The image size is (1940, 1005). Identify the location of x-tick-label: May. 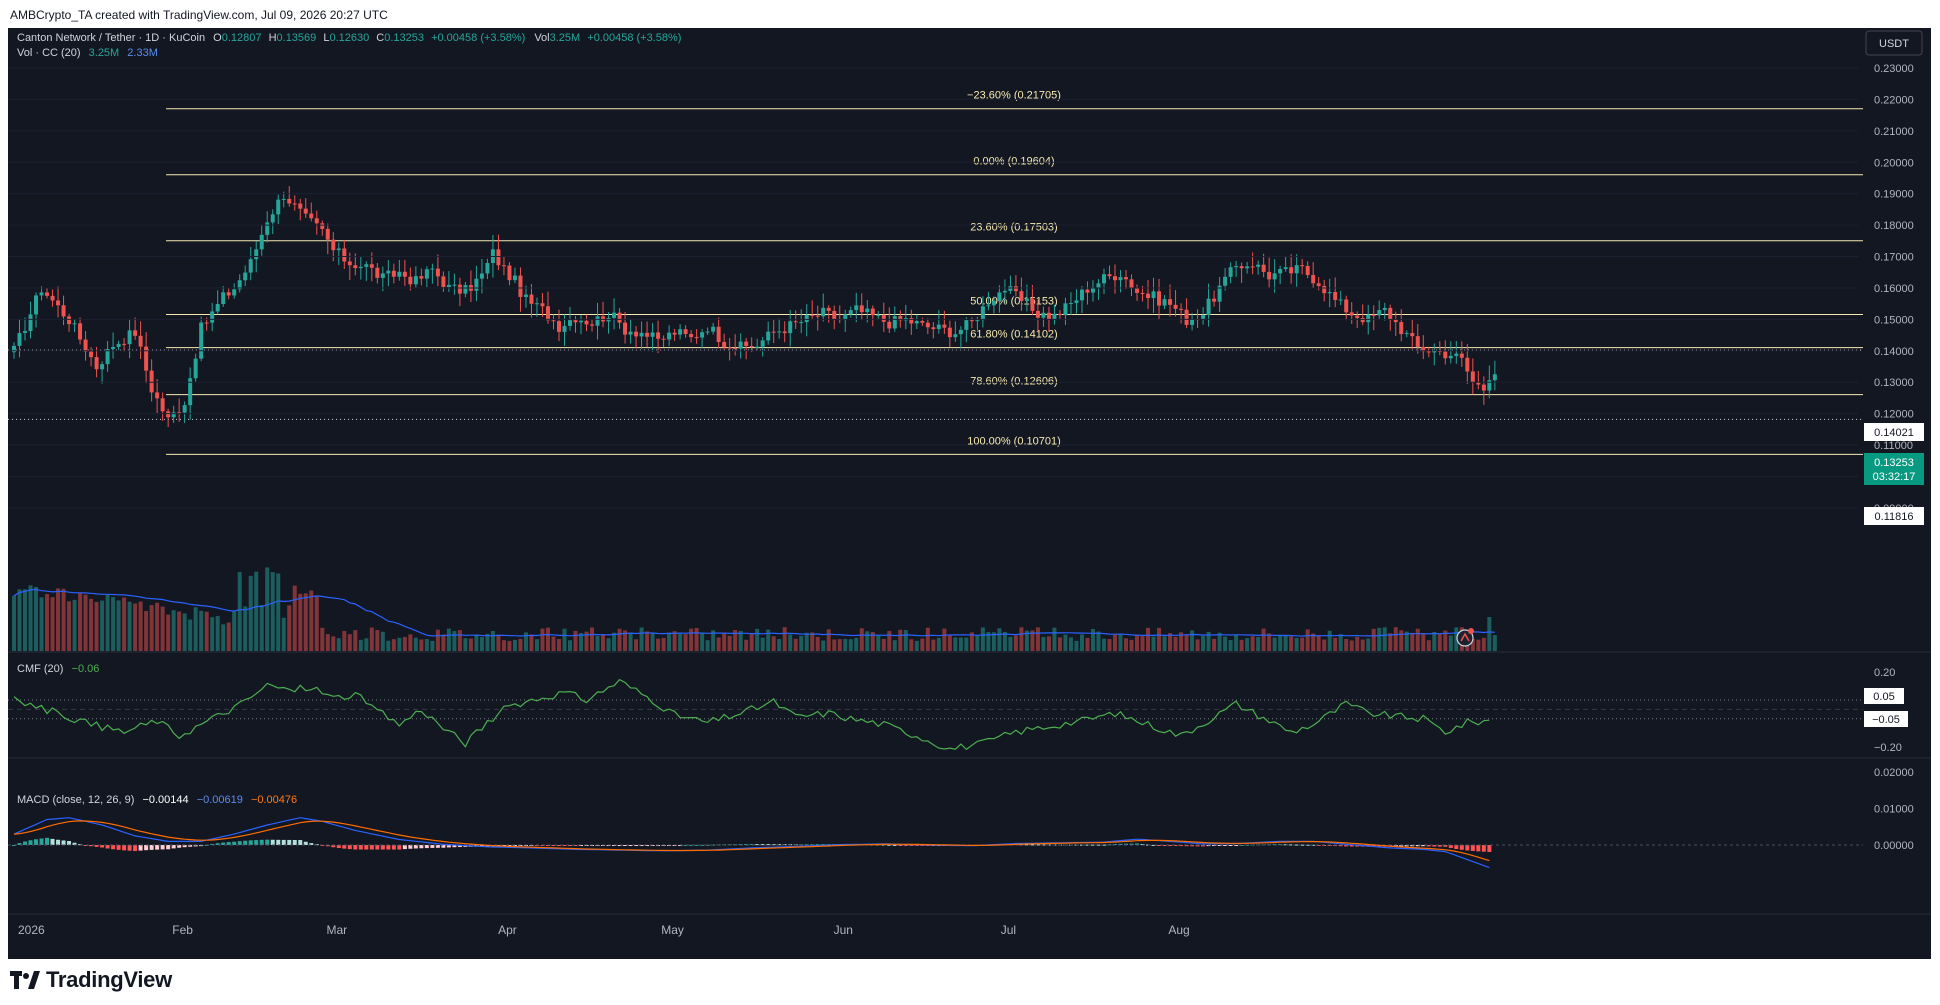
(672, 930).